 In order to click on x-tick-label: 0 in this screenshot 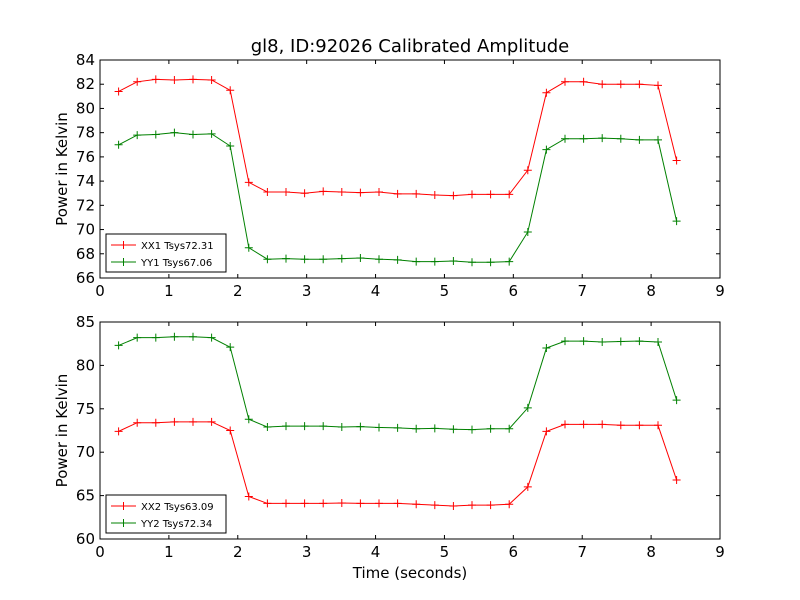, I will do `click(100, 552)`.